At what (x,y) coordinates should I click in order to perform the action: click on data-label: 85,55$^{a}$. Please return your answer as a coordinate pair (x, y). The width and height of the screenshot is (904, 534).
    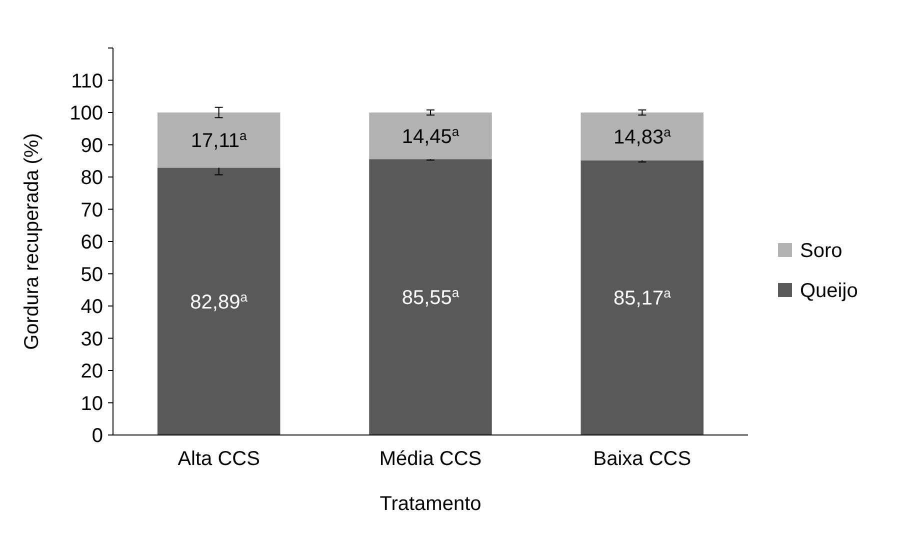
    Looking at the image, I should click on (431, 297).